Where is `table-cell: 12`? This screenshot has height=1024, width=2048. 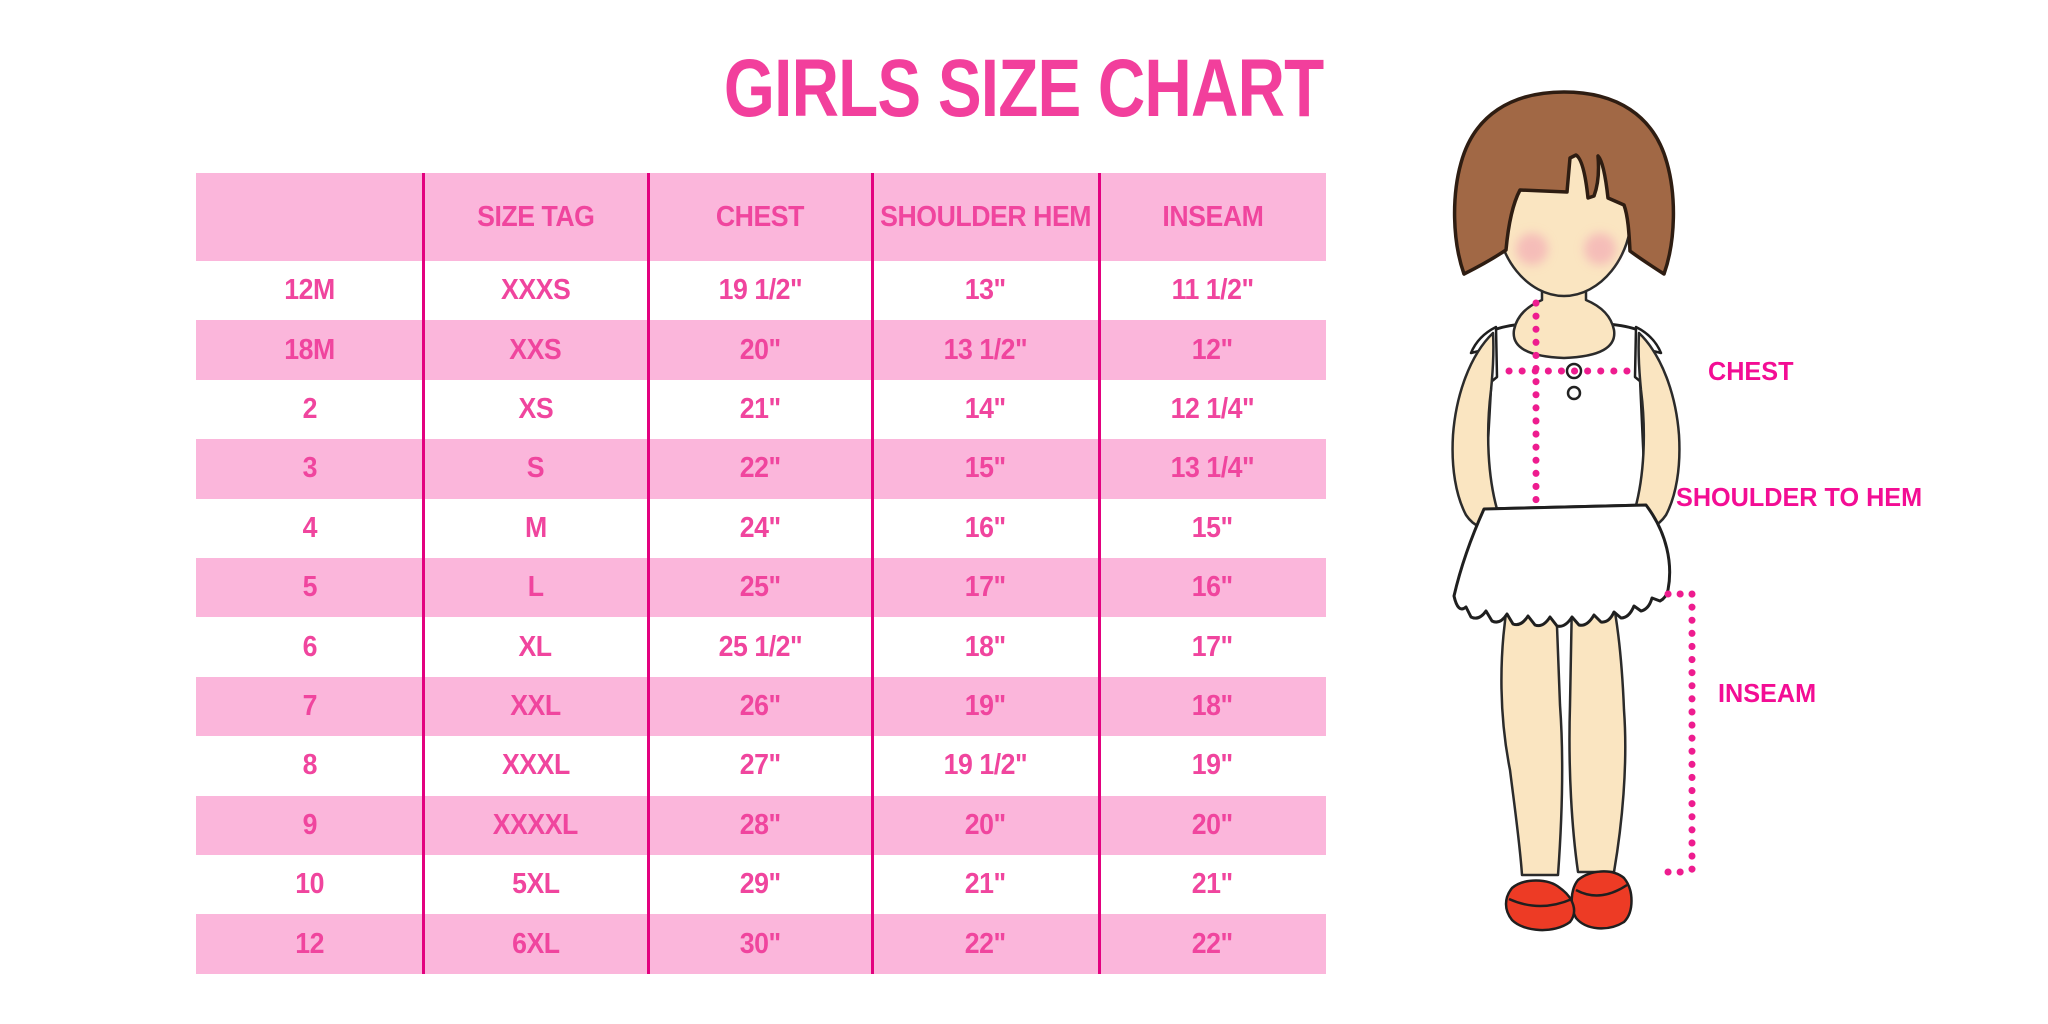
table-cell: 12 is located at coordinates (309, 944).